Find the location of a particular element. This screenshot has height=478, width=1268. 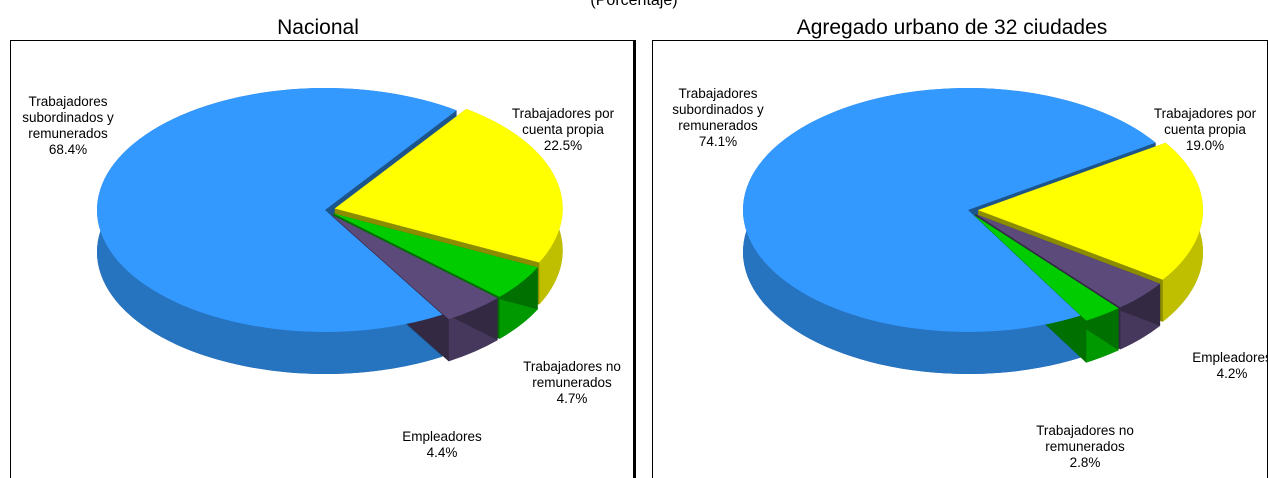

slice-label: Trabajadores no remunerados 4.7% is located at coordinates (572, 383).